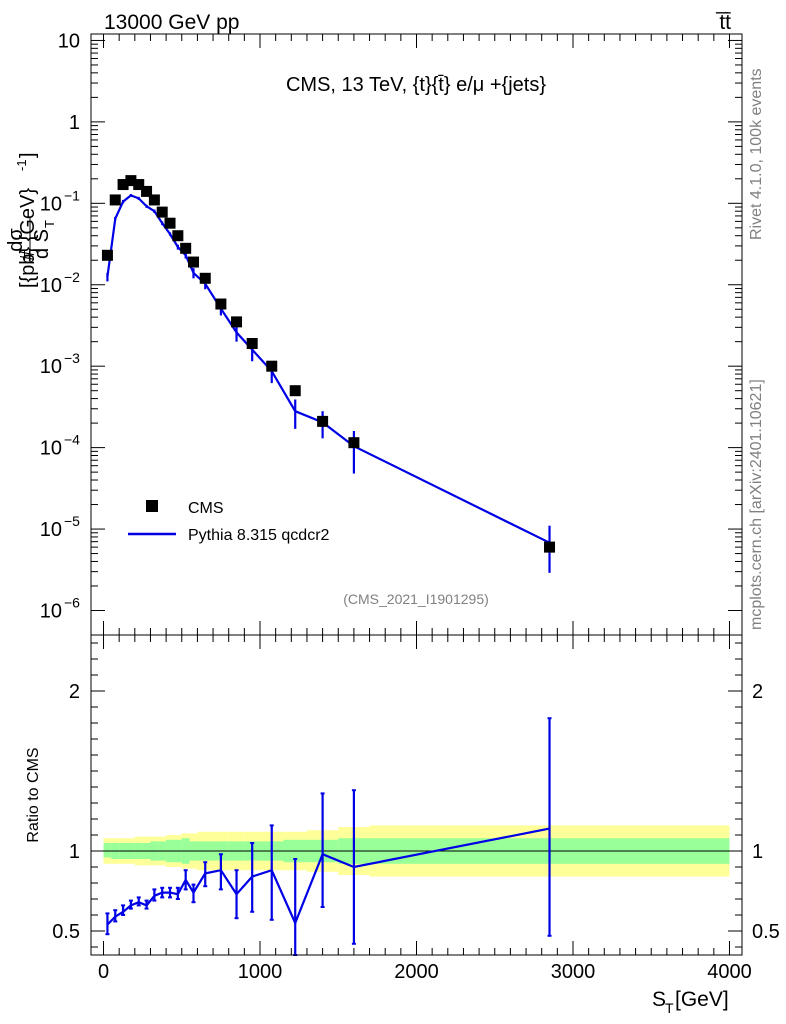 Image resolution: width=786 pixels, height=1024 pixels. I want to click on ratio-ytick-label-right: 1, so click(757, 852).